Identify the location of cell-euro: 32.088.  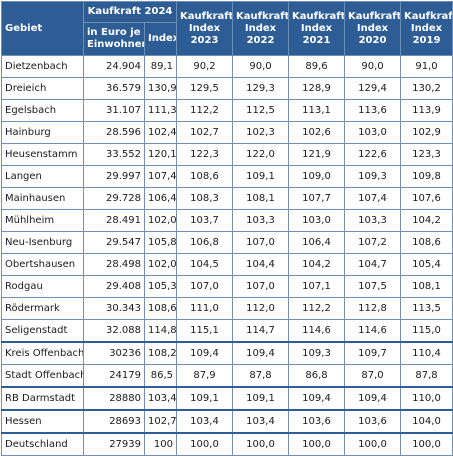
(114, 331).